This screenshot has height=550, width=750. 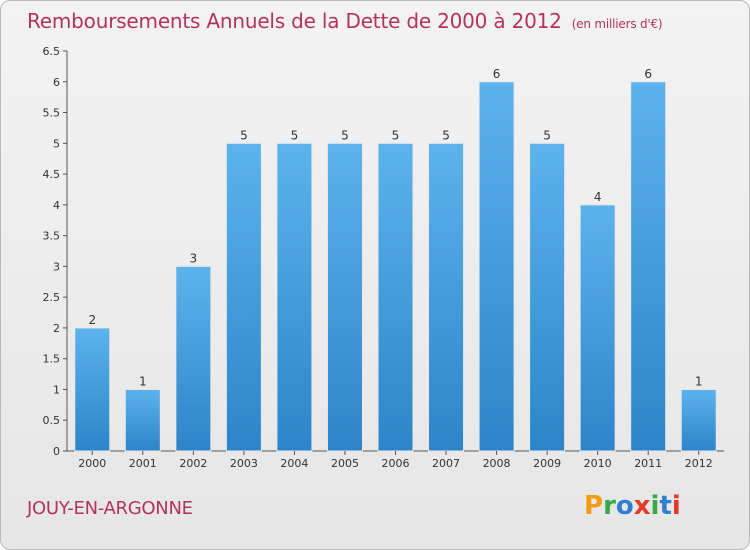 What do you see at coordinates (624, 506) in the screenshot?
I see `logo-letter: o` at bounding box center [624, 506].